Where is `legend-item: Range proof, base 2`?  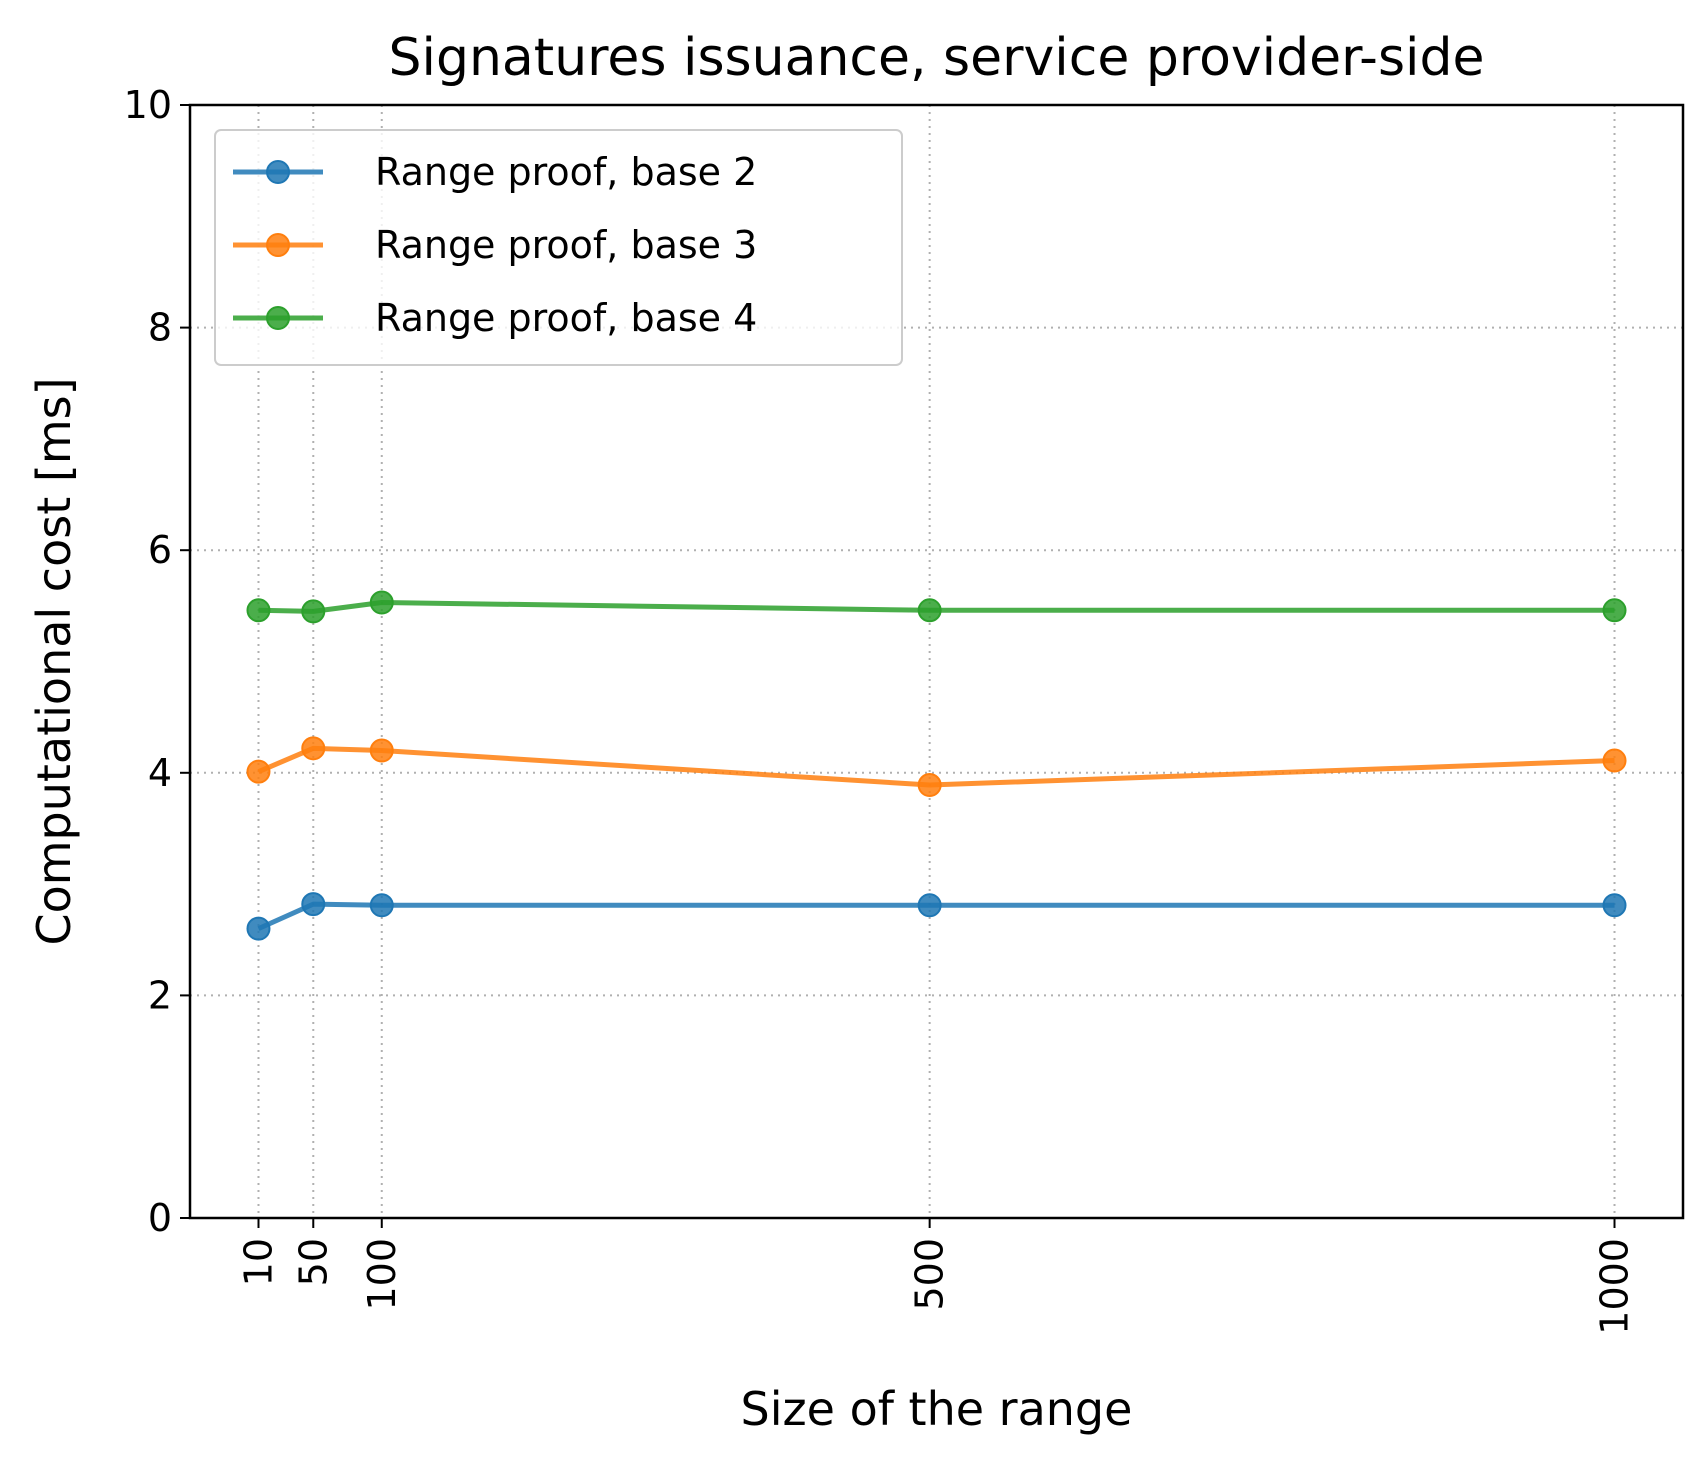
legend-item: Range proof, base 2 is located at coordinates (495, 172).